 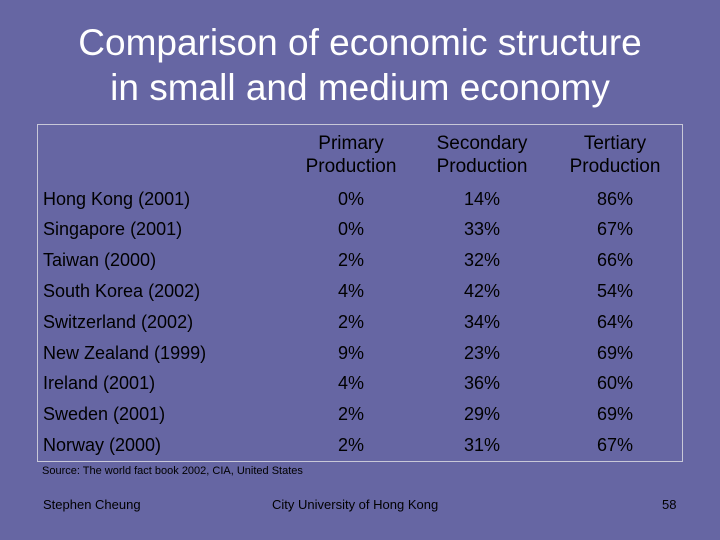 What do you see at coordinates (482, 166) in the screenshot?
I see `header-secondary-line2: Production` at bounding box center [482, 166].